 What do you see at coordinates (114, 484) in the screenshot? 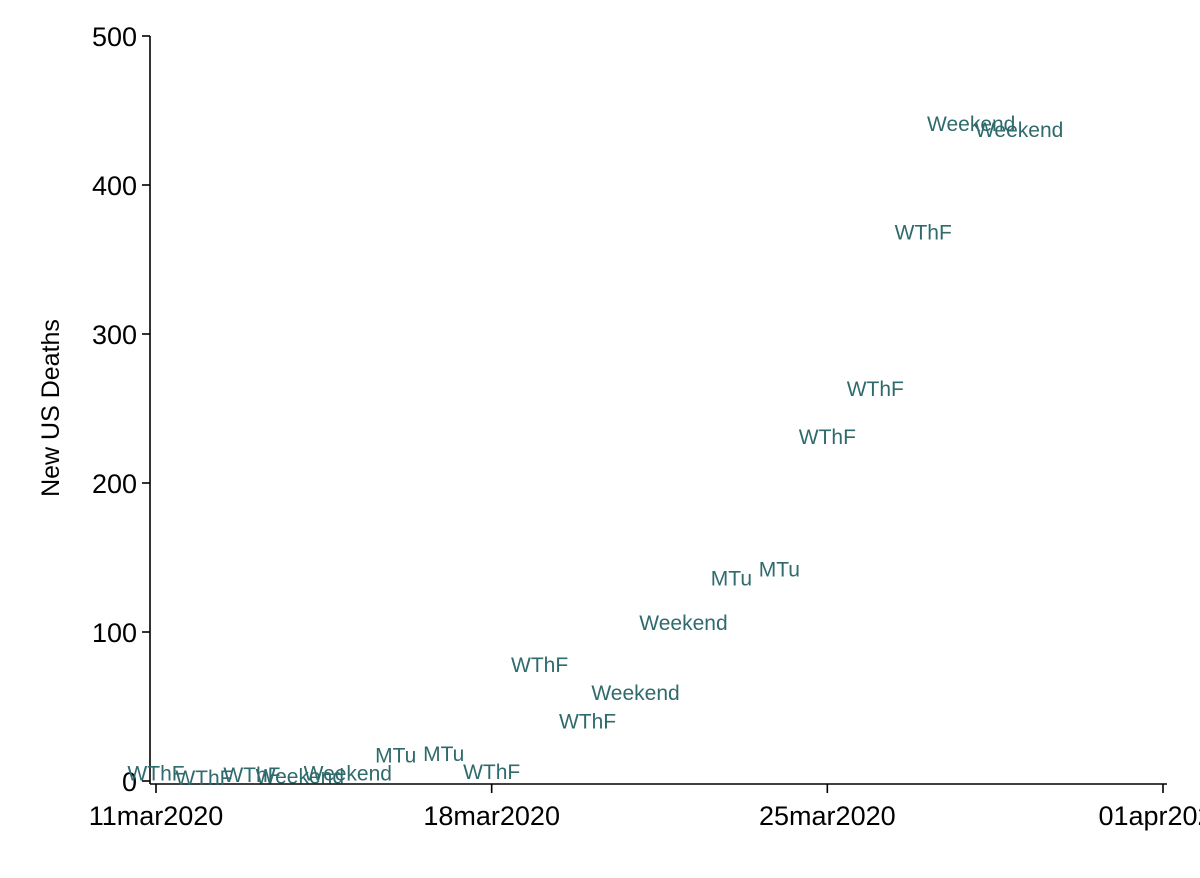
I see `y-tick-label: 200` at bounding box center [114, 484].